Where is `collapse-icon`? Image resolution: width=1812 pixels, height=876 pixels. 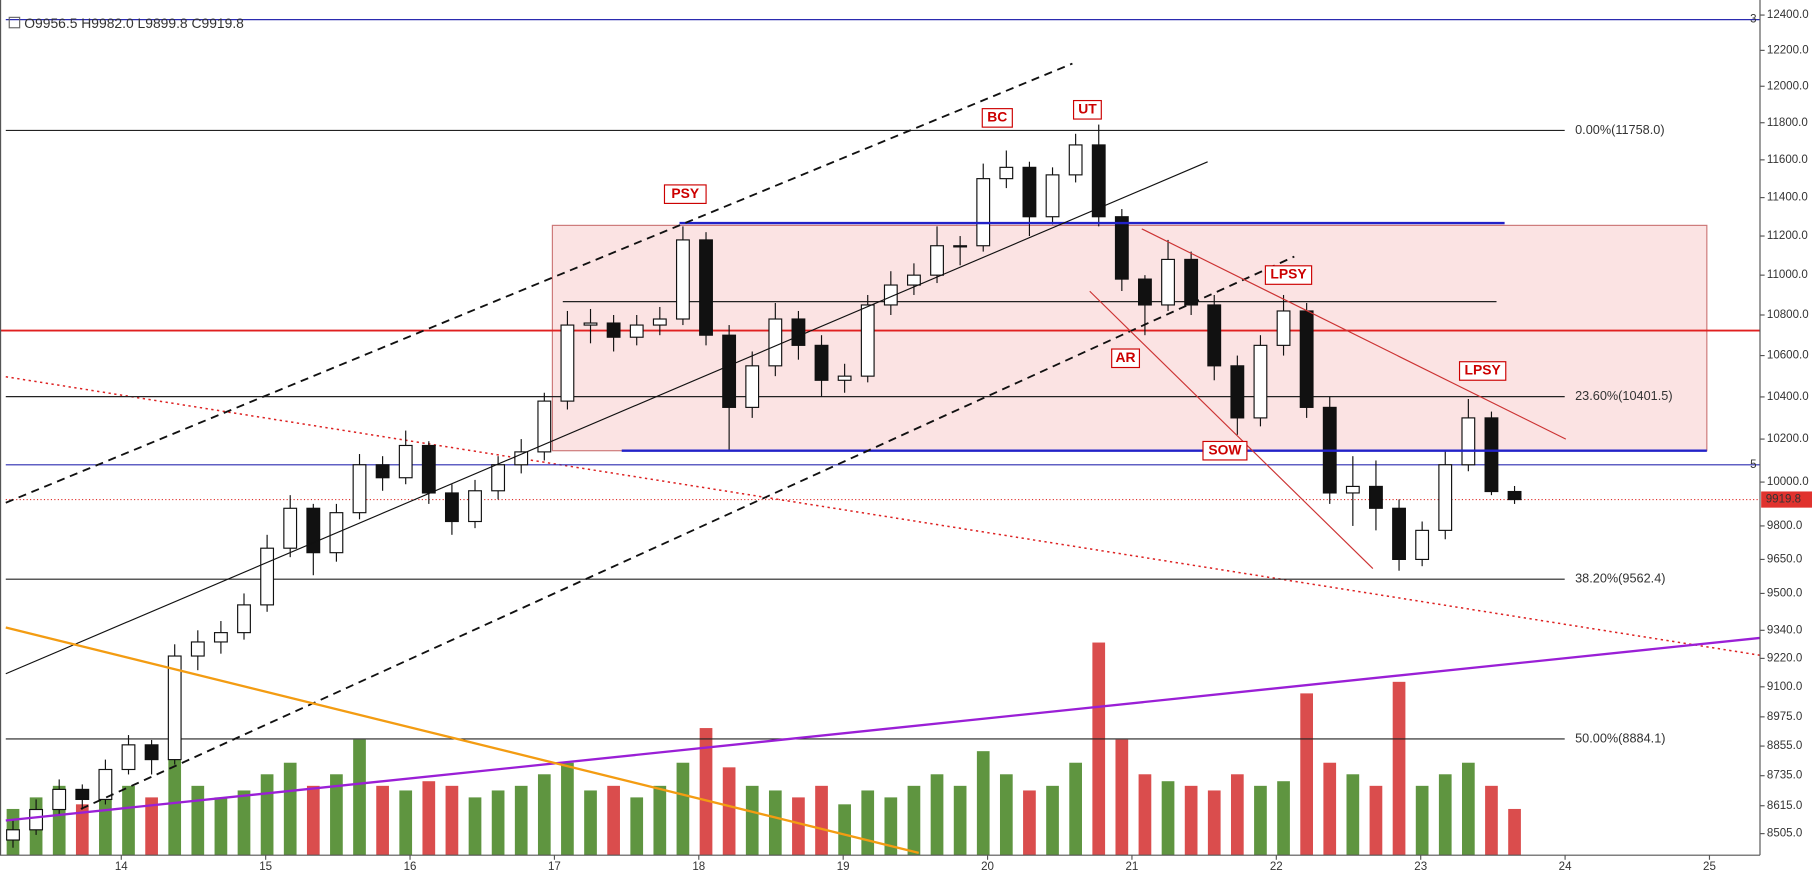
collapse-icon is located at coordinates (14, 22).